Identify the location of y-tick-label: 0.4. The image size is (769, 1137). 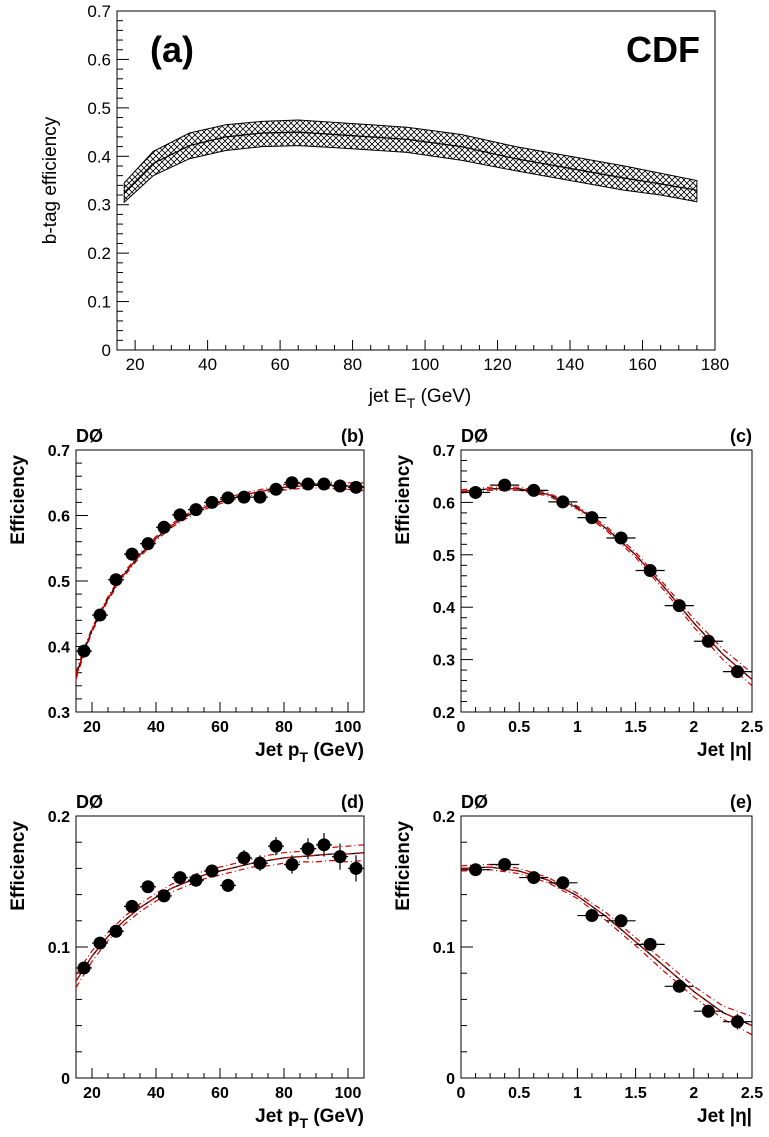
(99, 156).